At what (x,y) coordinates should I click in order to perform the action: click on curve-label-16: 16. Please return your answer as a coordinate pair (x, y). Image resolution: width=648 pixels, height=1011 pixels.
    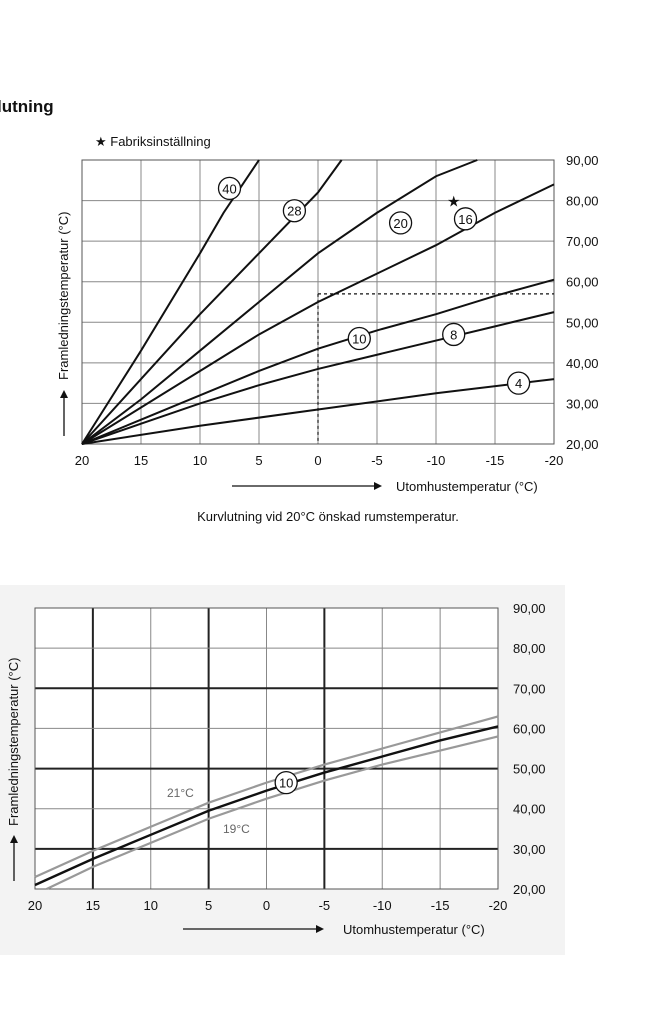
    Looking at the image, I should click on (465, 219).